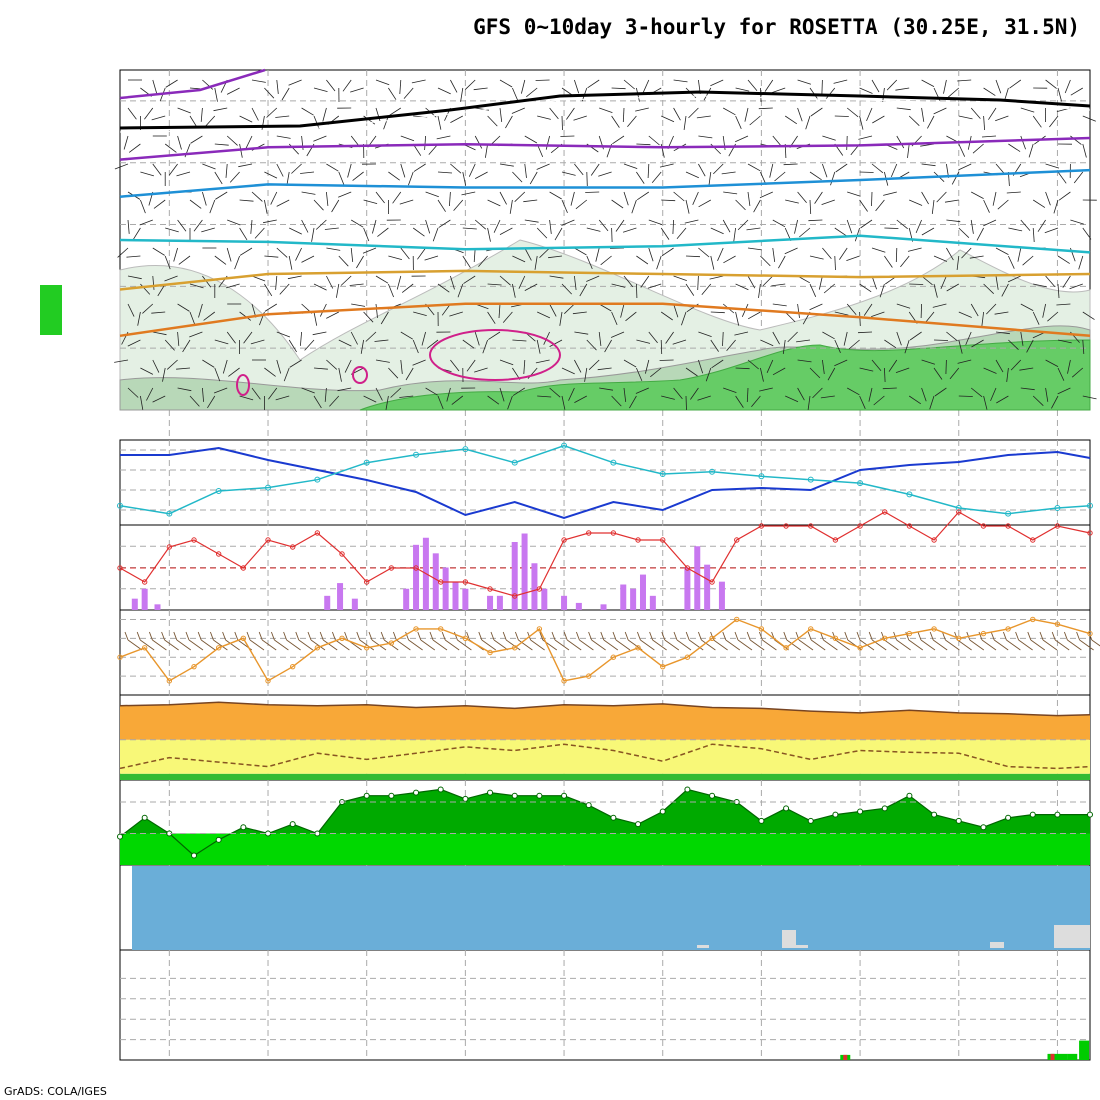 The image size is (1100, 1100). Describe the element at coordinates (605, 1005) in the screenshot. I see `precip-frame` at that location.